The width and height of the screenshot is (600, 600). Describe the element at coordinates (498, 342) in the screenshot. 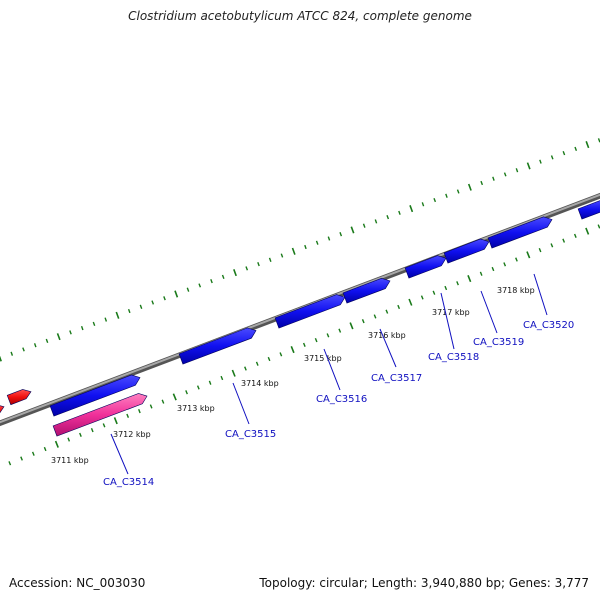

I see `gene-label: CA_C3519` at that location.